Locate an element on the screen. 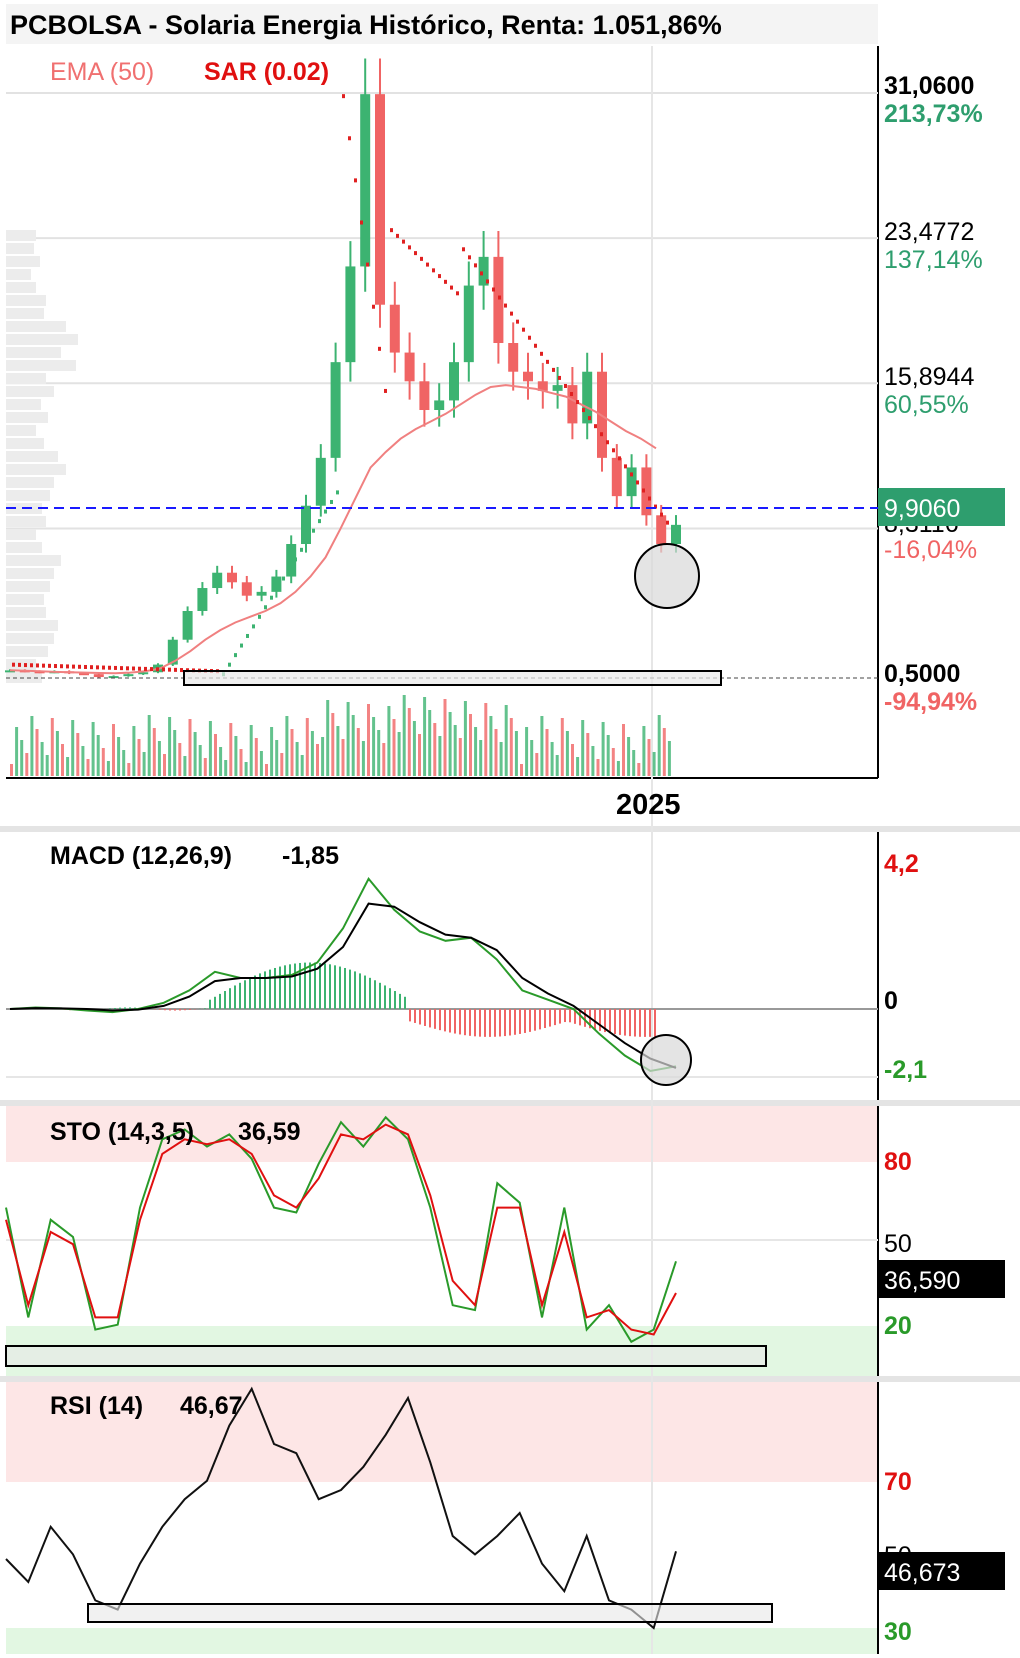 This screenshot has width=1020, height=1658. support-zone-box is located at coordinates (452, 678).